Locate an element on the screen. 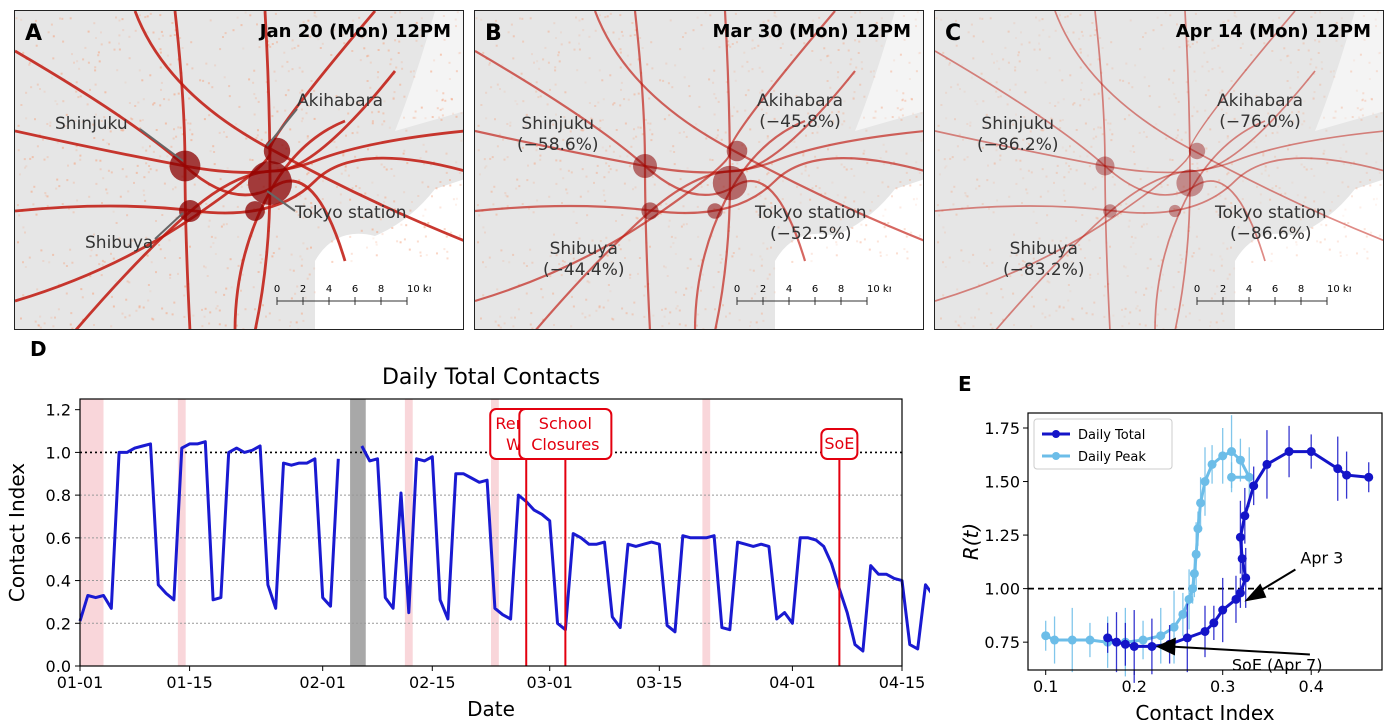  map-date: Apr 14 (Mon) 12PM is located at coordinates (1273, 31).